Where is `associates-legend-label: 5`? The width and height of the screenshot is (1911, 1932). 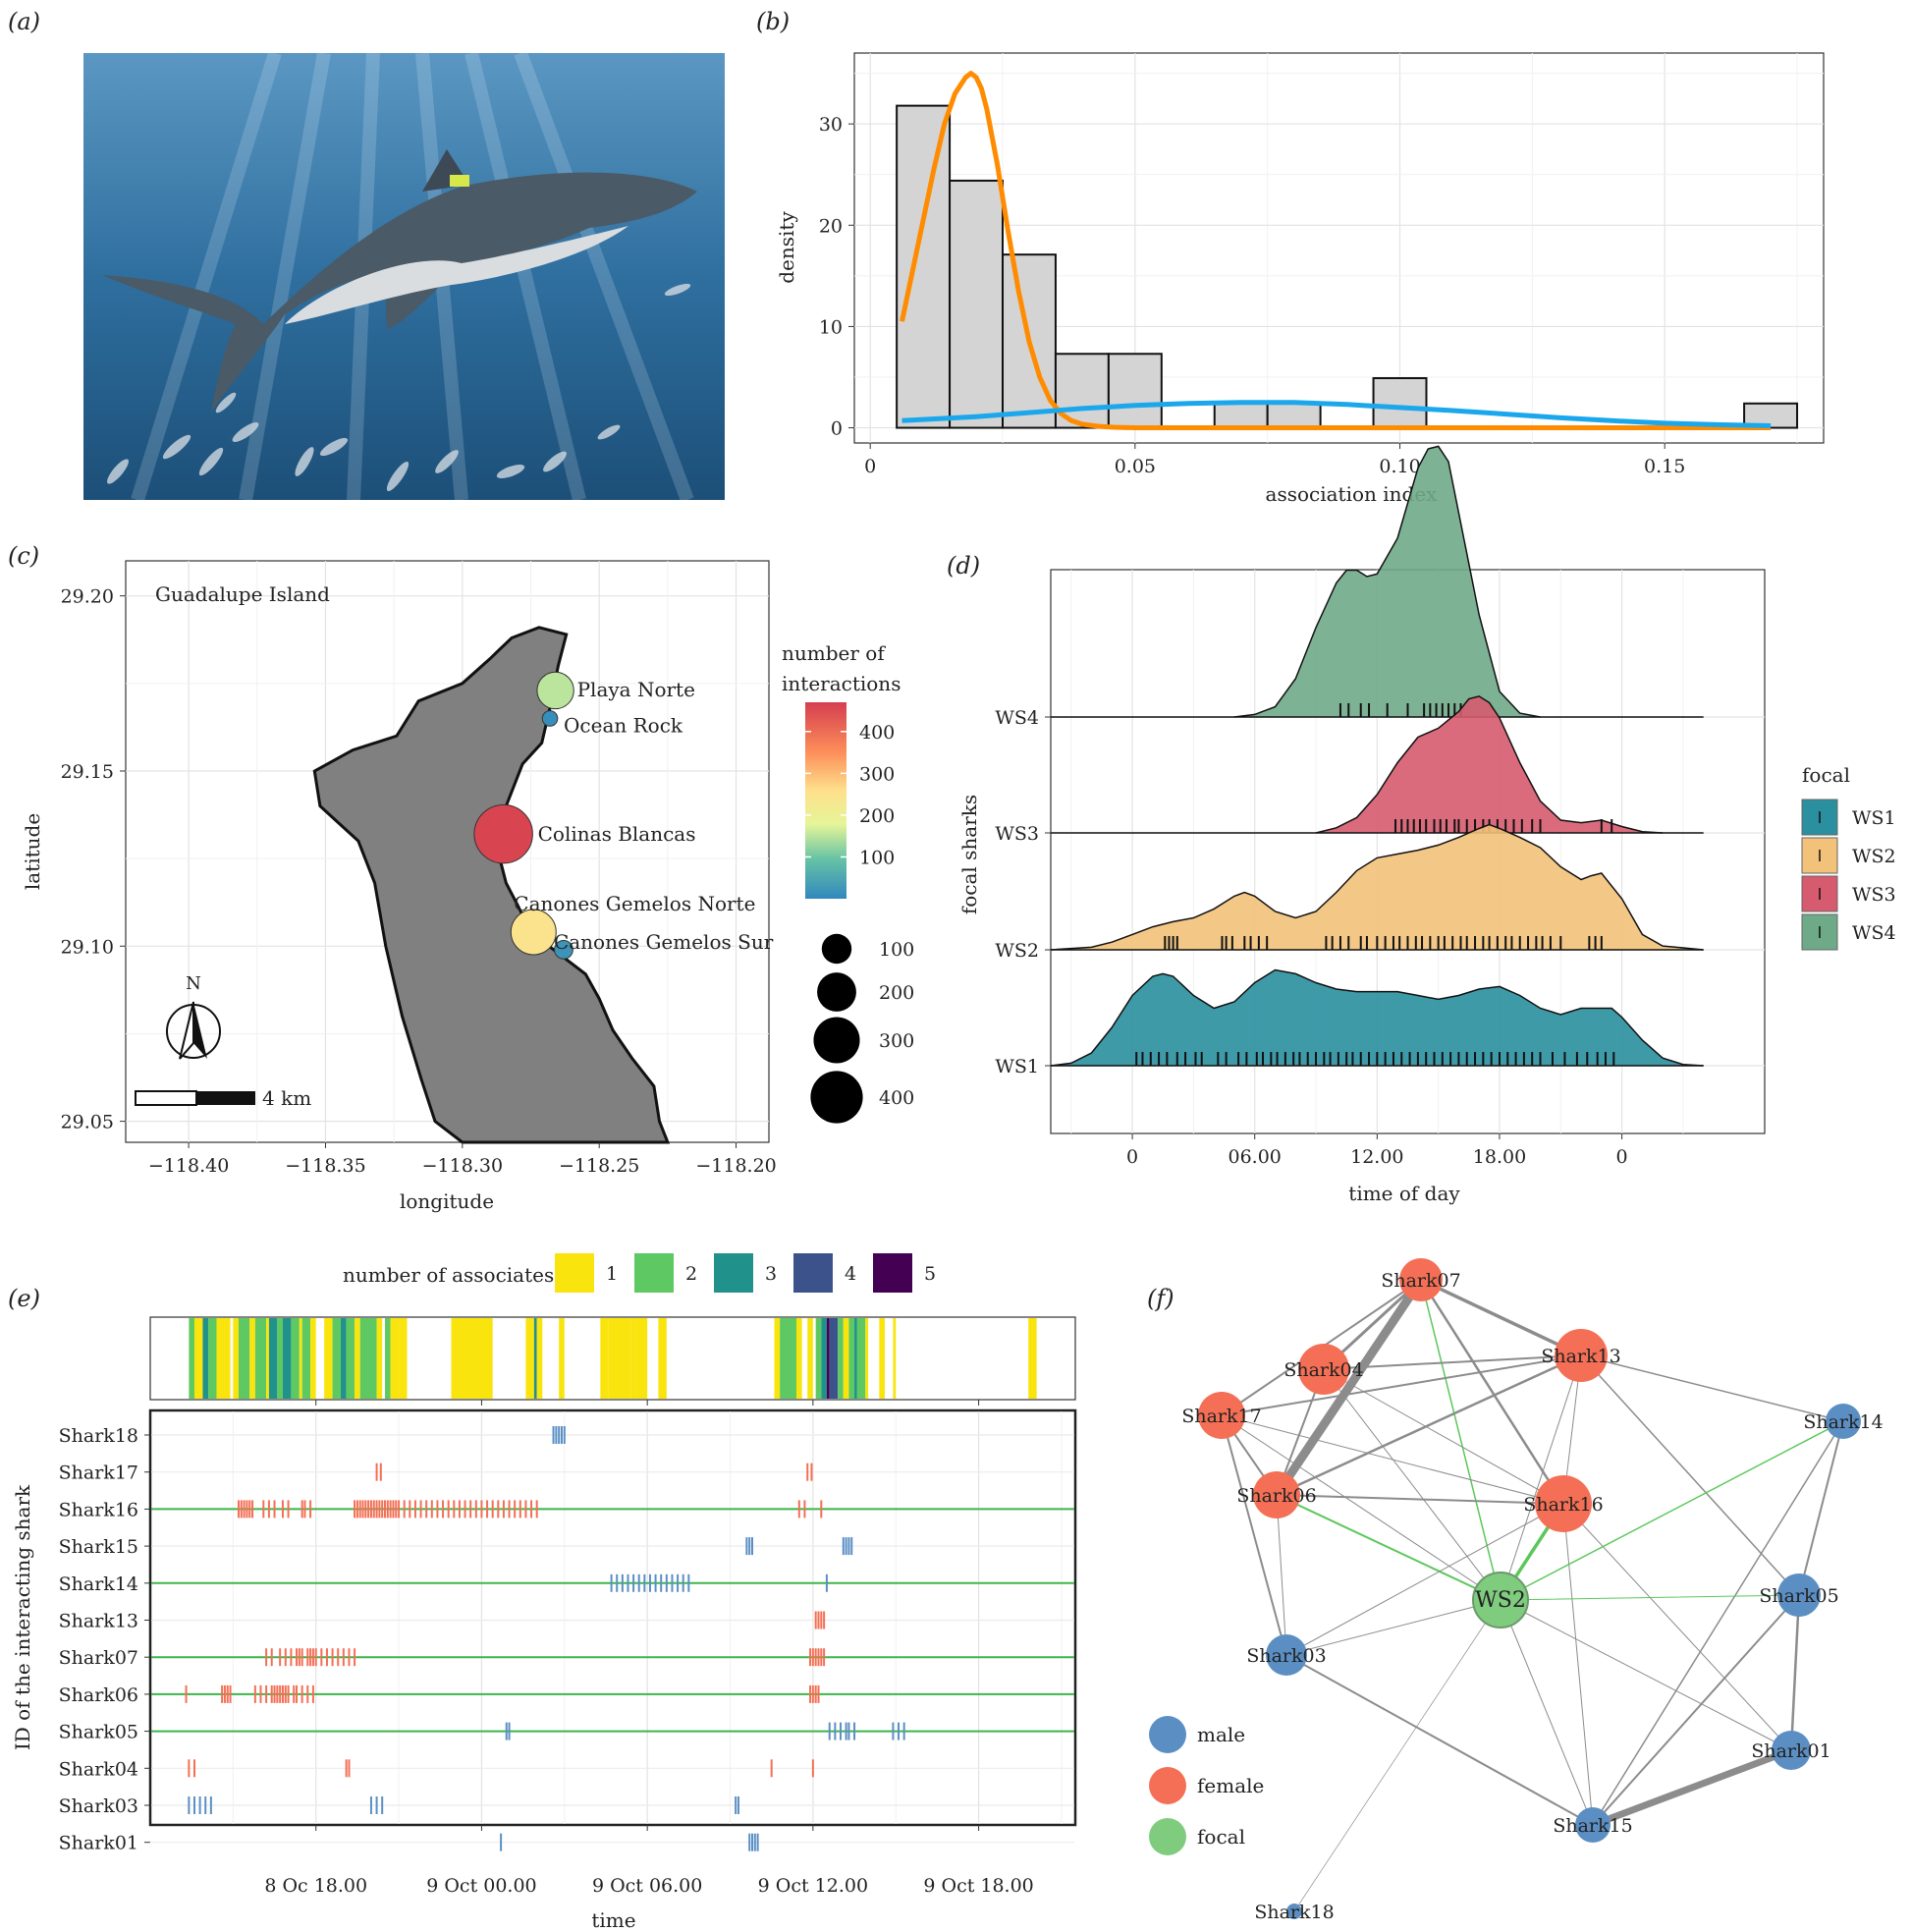
associates-legend-label: 5 is located at coordinates (930, 1274).